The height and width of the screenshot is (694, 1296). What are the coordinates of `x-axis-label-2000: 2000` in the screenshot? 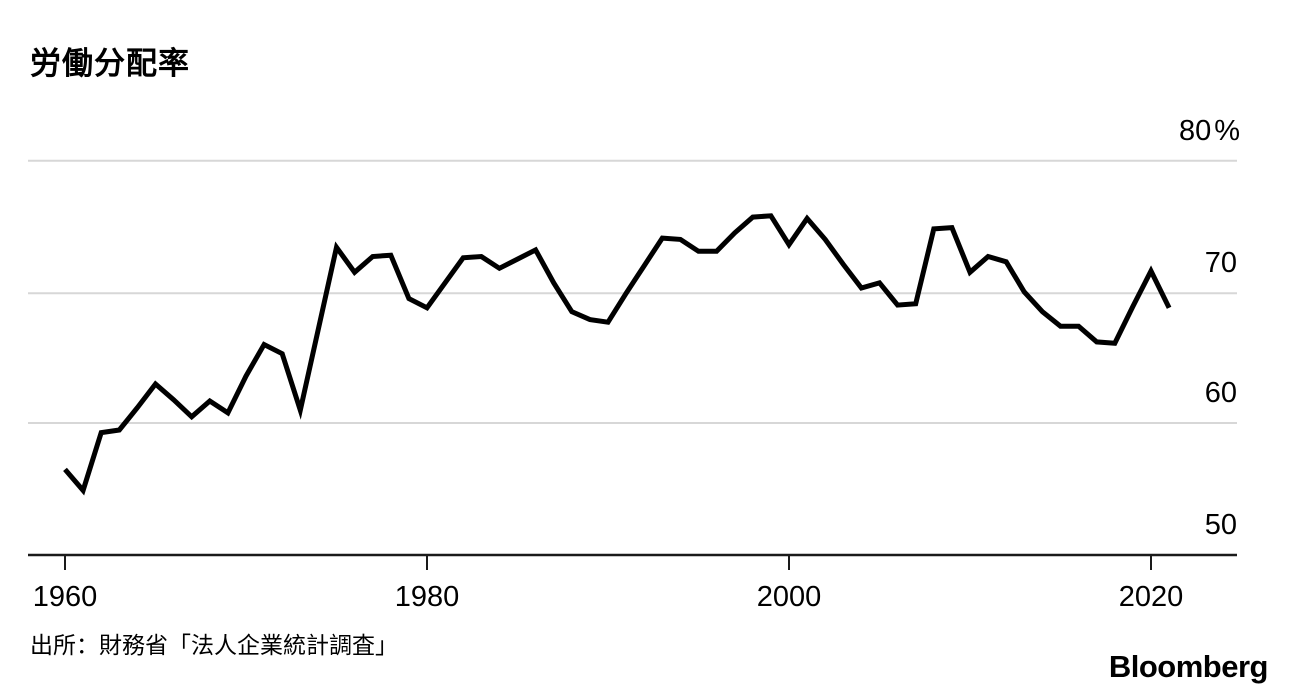 It's located at (789, 597).